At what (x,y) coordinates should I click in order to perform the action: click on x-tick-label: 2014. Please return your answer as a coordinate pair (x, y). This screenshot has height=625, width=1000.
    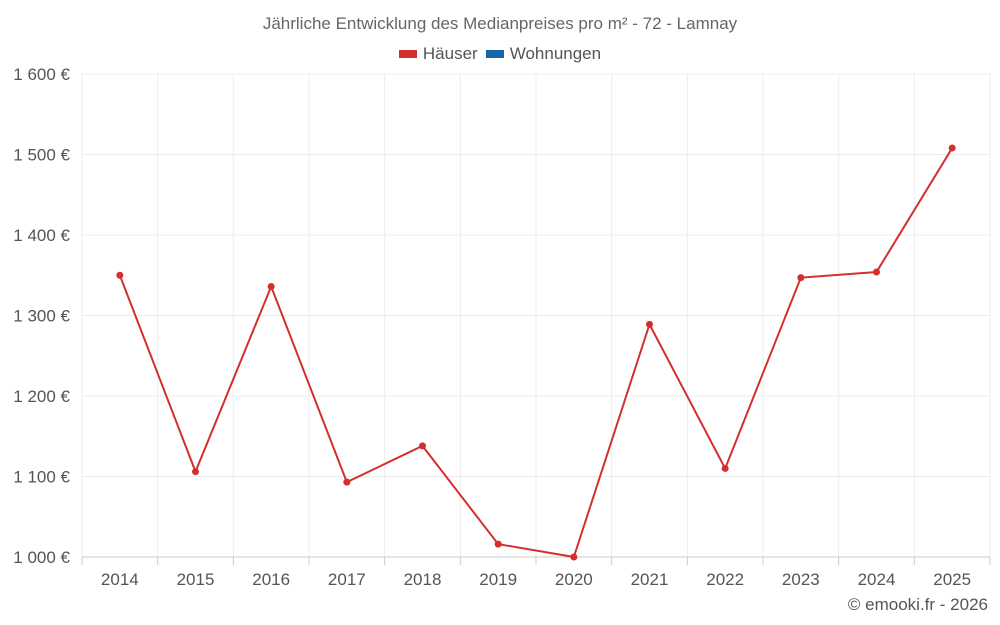
    Looking at the image, I should click on (120, 579).